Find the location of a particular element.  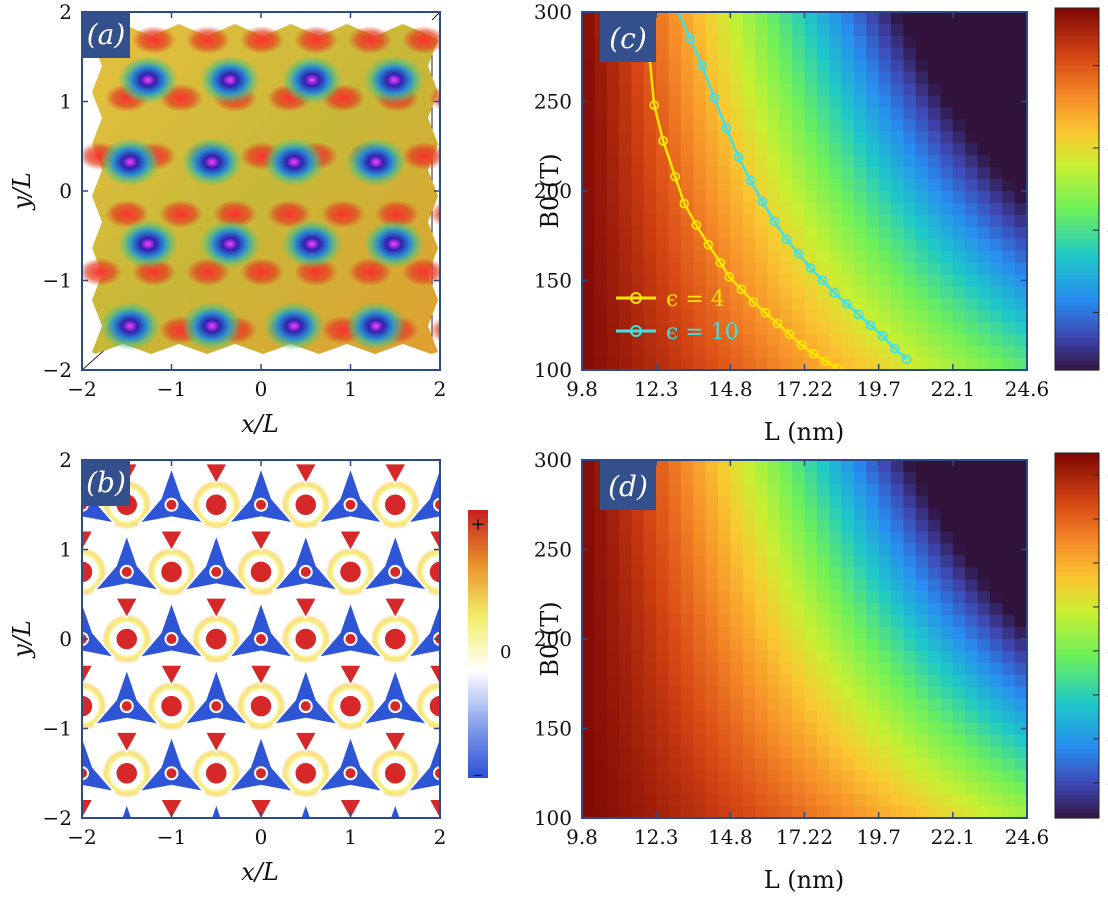

lobe-center-spot is located at coordinates (216, 571).